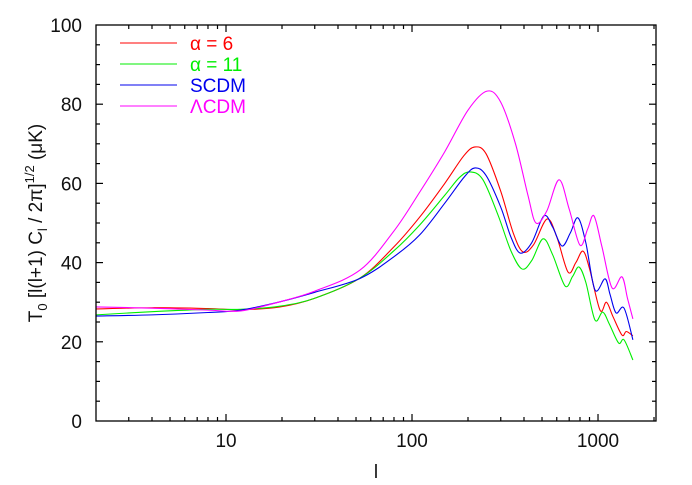 This screenshot has height=485, width=692. Describe the element at coordinates (36, 223) in the screenshot. I see `y-axis-label: T0 [l(l+1) Cl / 2π]1/2 (μK)` at that location.